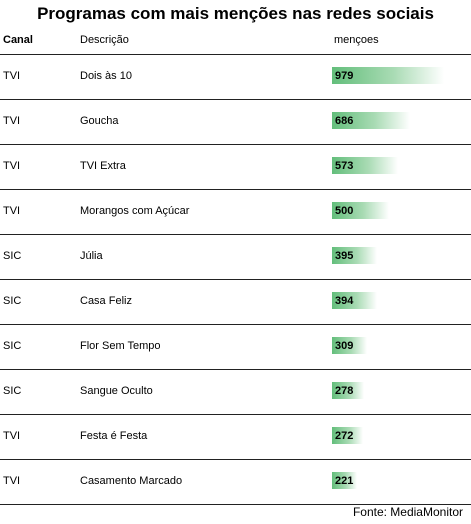 Image resolution: width=471 pixels, height=524 pixels. What do you see at coordinates (106, 301) in the screenshot?
I see `cell-descricao: Casa Feliz` at bounding box center [106, 301].